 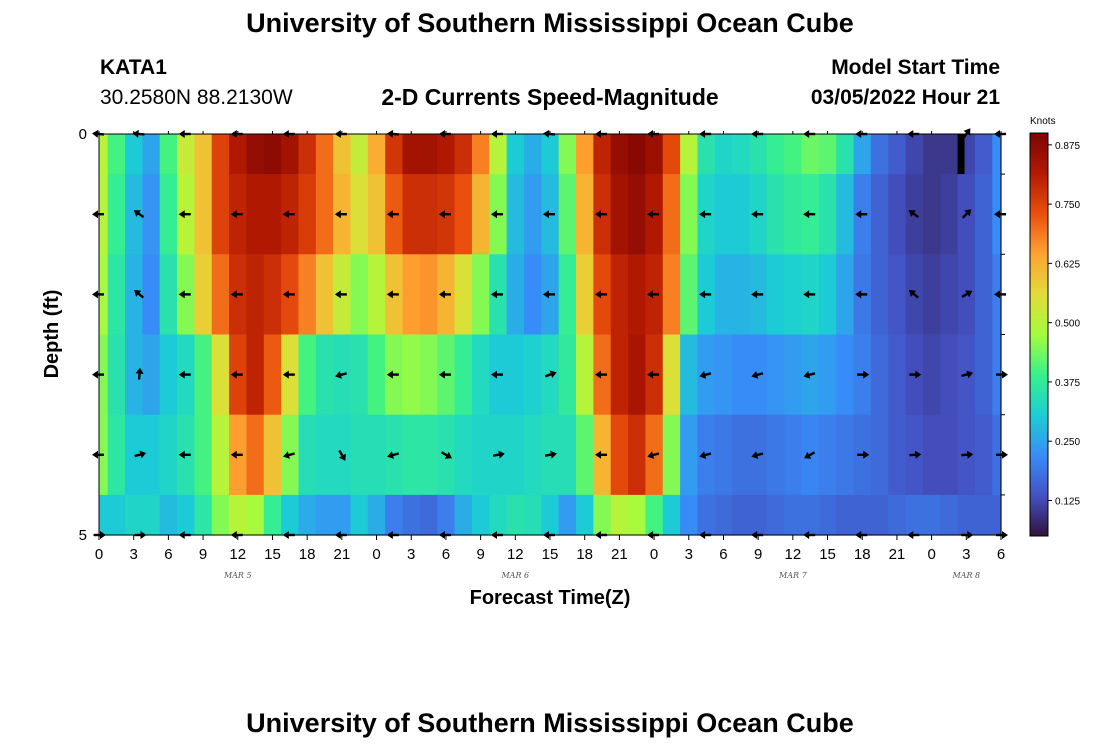 I want to click on day-label: MAR 8, so click(x=965, y=575).